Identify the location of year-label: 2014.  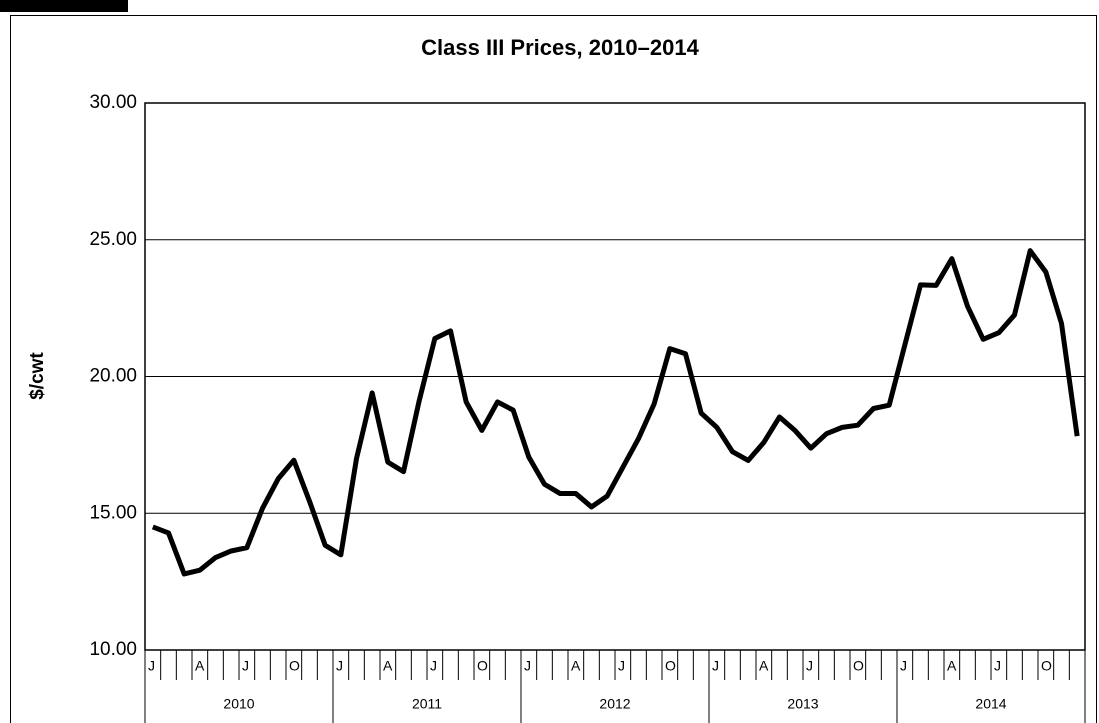
(990, 704).